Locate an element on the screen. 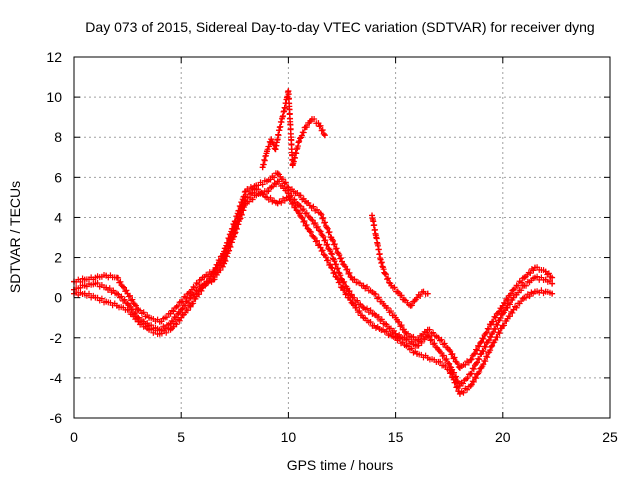  y-tick-label: -2 is located at coordinates (56, 338).